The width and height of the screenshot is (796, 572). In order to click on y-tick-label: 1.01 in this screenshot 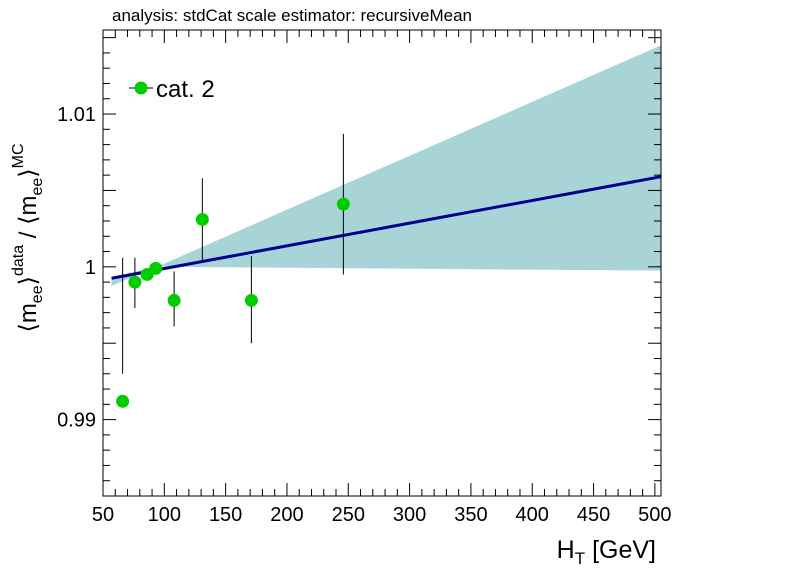, I will do `click(76, 115)`.